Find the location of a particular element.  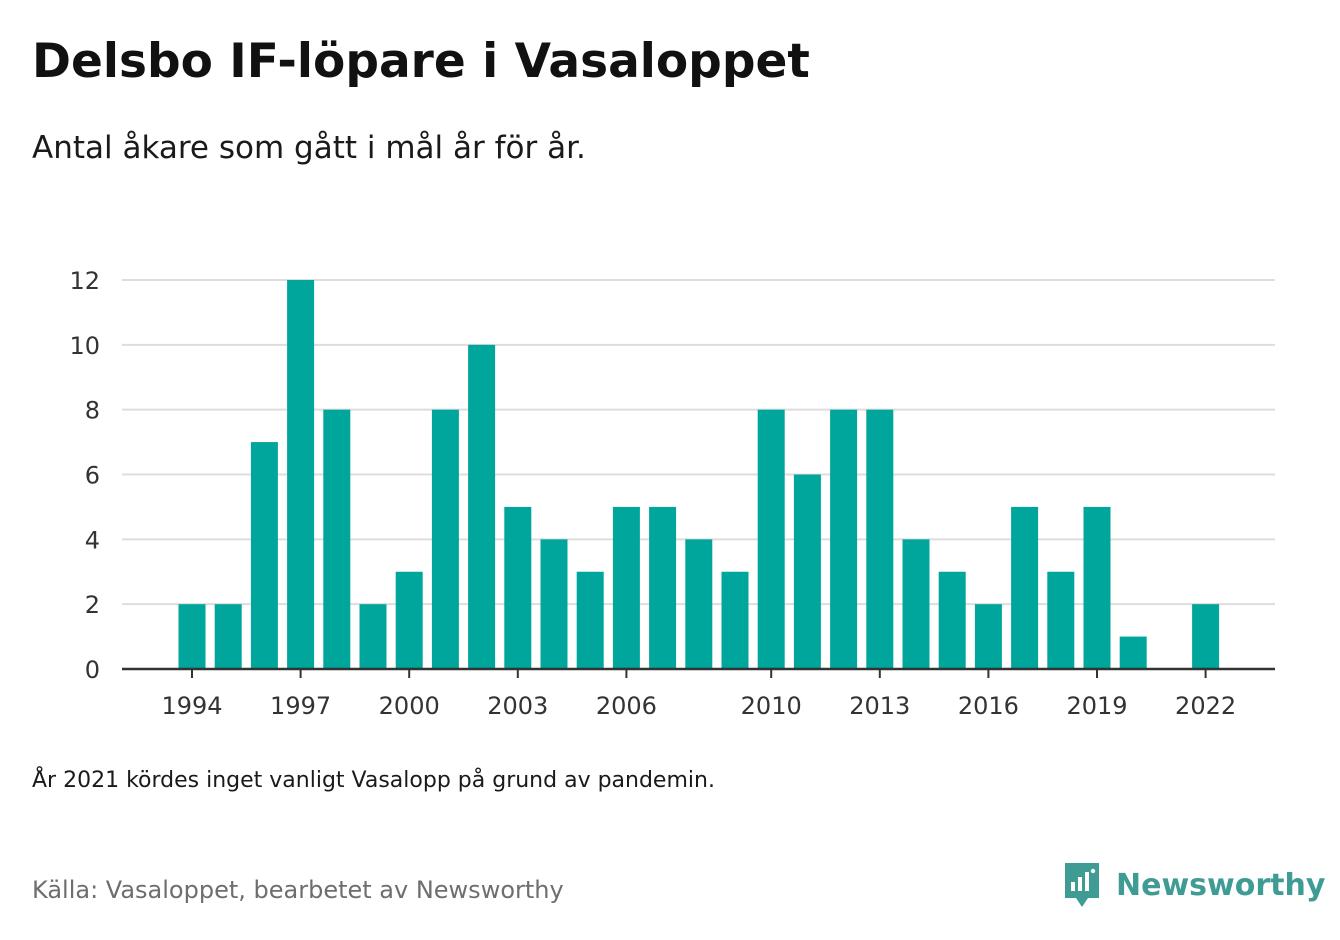

newsworthy-brand: Newsworthy is located at coordinates (1193, 885).